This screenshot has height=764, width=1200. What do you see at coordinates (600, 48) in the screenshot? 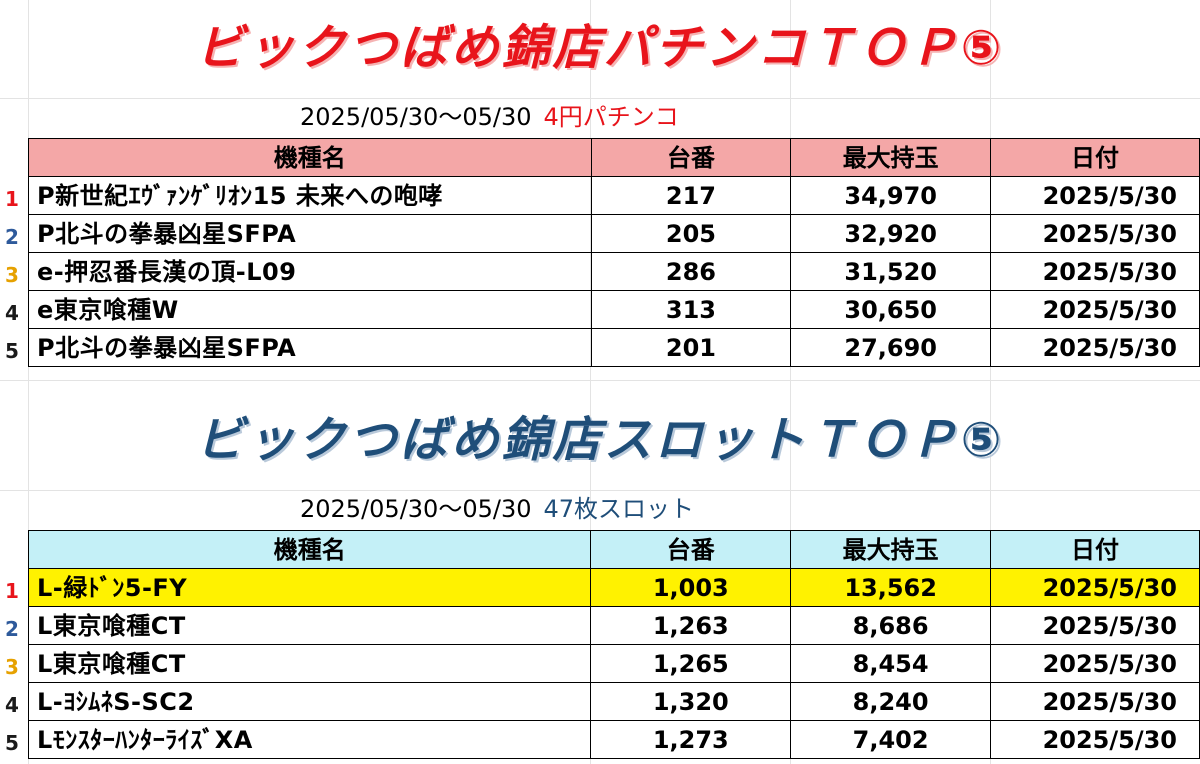
I see `pachinko-title: ビックつばめ錦店パチンコＴＯＰ⑤` at bounding box center [600, 48].